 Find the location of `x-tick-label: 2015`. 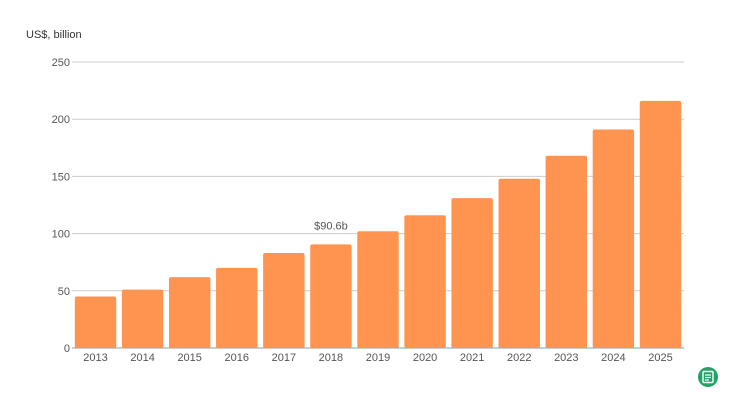

x-tick-label: 2015 is located at coordinates (189, 358).